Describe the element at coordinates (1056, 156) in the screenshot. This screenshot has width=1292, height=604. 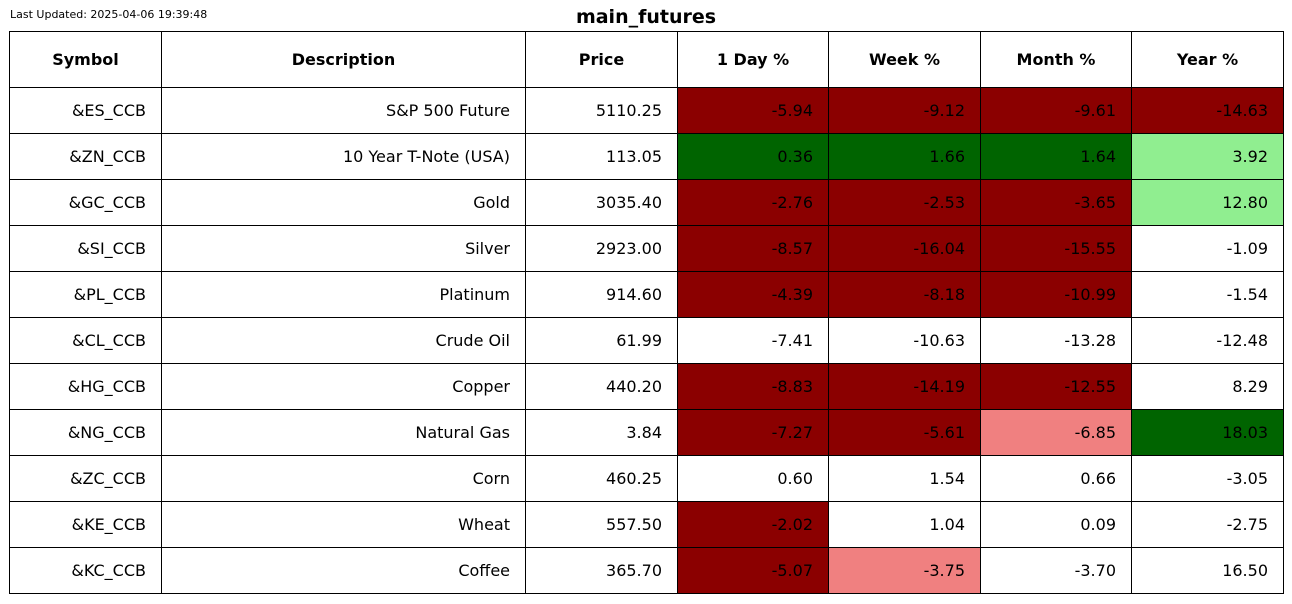
I see `cell-month-change: 1.64` at that location.